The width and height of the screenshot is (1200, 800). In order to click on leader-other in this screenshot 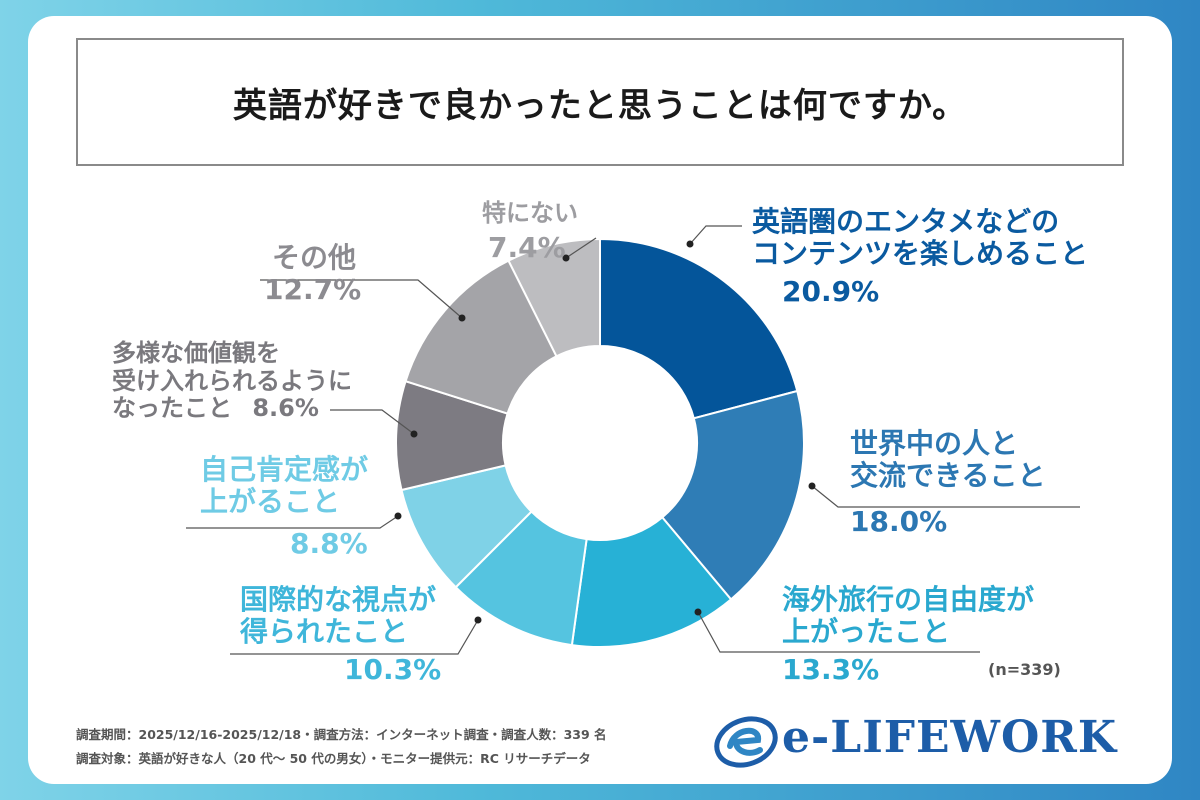, I will do `click(363, 300)`.